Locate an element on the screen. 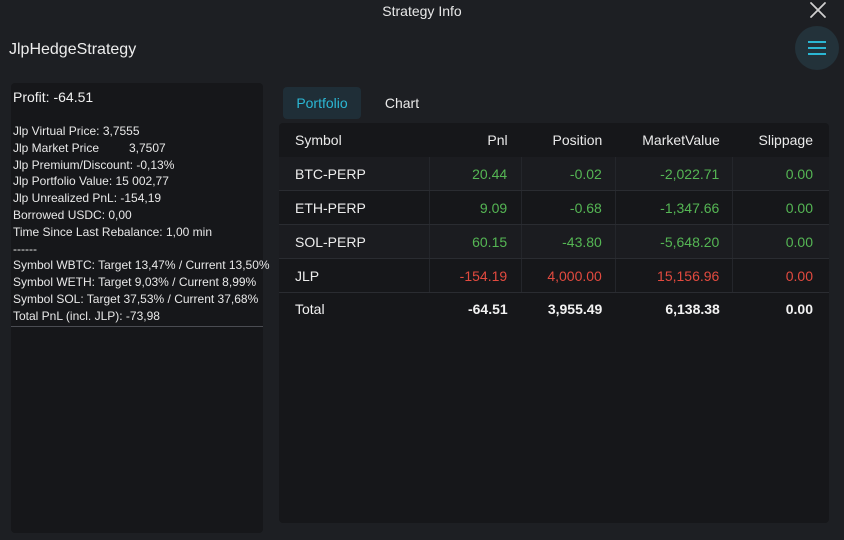 The height and width of the screenshot is (540, 844). table-total-row: Total -64.51 3,955.49 6,138.38 0.00 is located at coordinates (554, 309).